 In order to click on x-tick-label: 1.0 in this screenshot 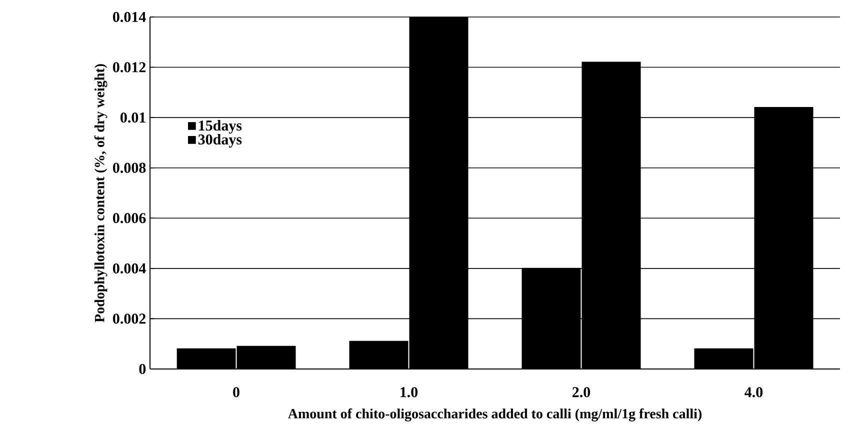, I will do `click(409, 392)`.